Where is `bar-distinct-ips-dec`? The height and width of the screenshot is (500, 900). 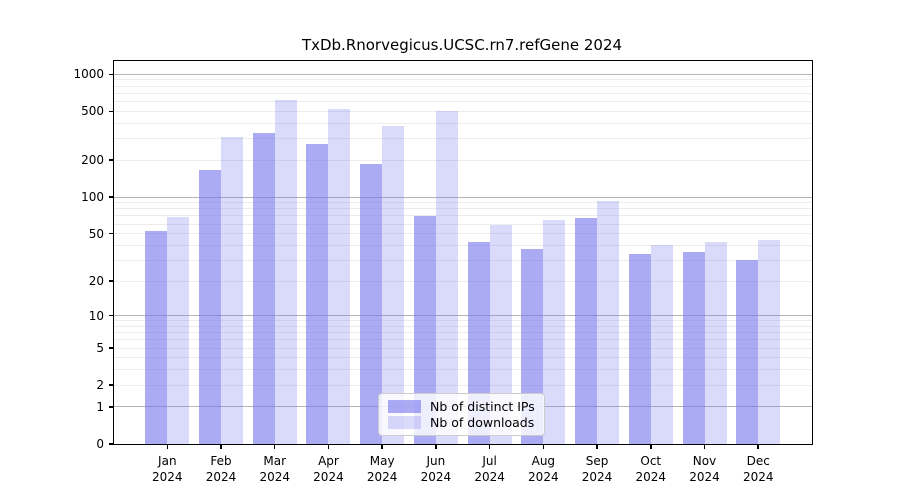 bar-distinct-ips-dec is located at coordinates (747, 352).